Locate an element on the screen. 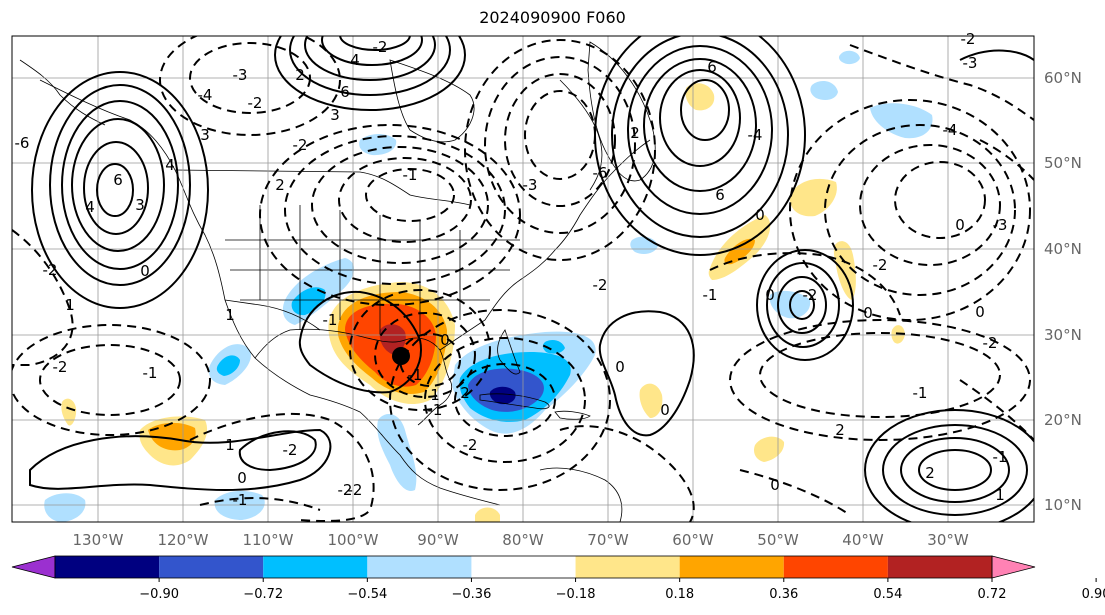 The width and height of the screenshot is (1105, 615). contour-low-far-east is located at coordinates (1006, 160).